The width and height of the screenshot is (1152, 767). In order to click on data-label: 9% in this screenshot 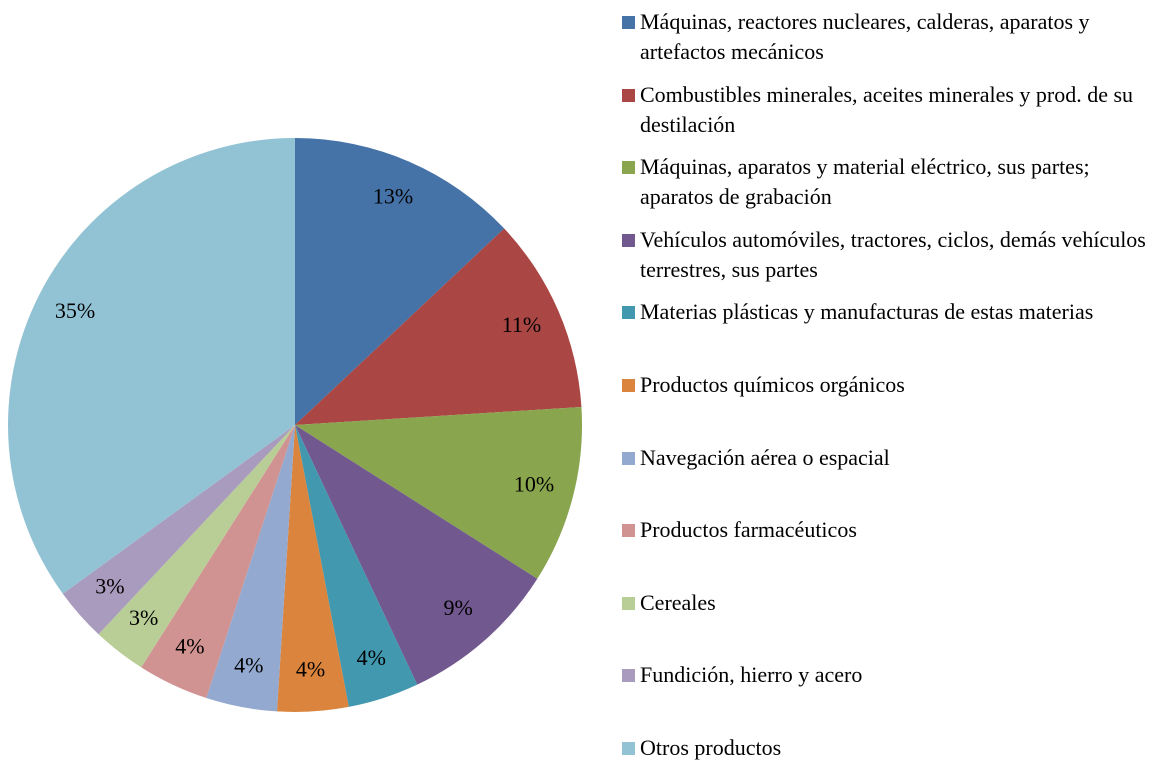, I will do `click(458, 607)`.